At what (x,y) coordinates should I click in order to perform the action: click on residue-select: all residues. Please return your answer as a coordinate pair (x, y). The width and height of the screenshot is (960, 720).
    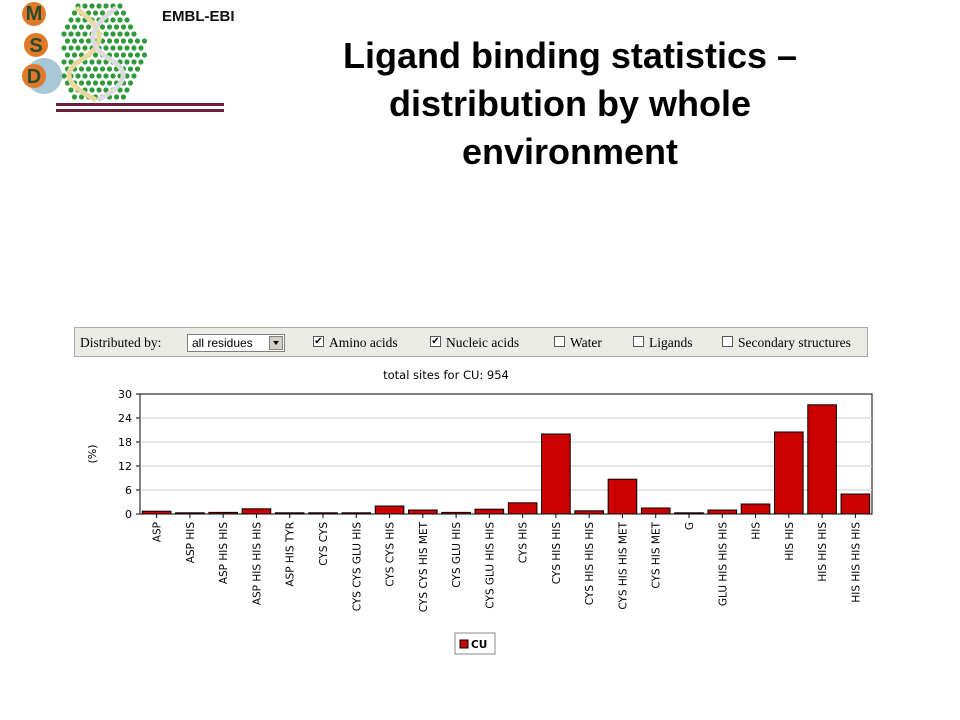
    Looking at the image, I should click on (236, 343).